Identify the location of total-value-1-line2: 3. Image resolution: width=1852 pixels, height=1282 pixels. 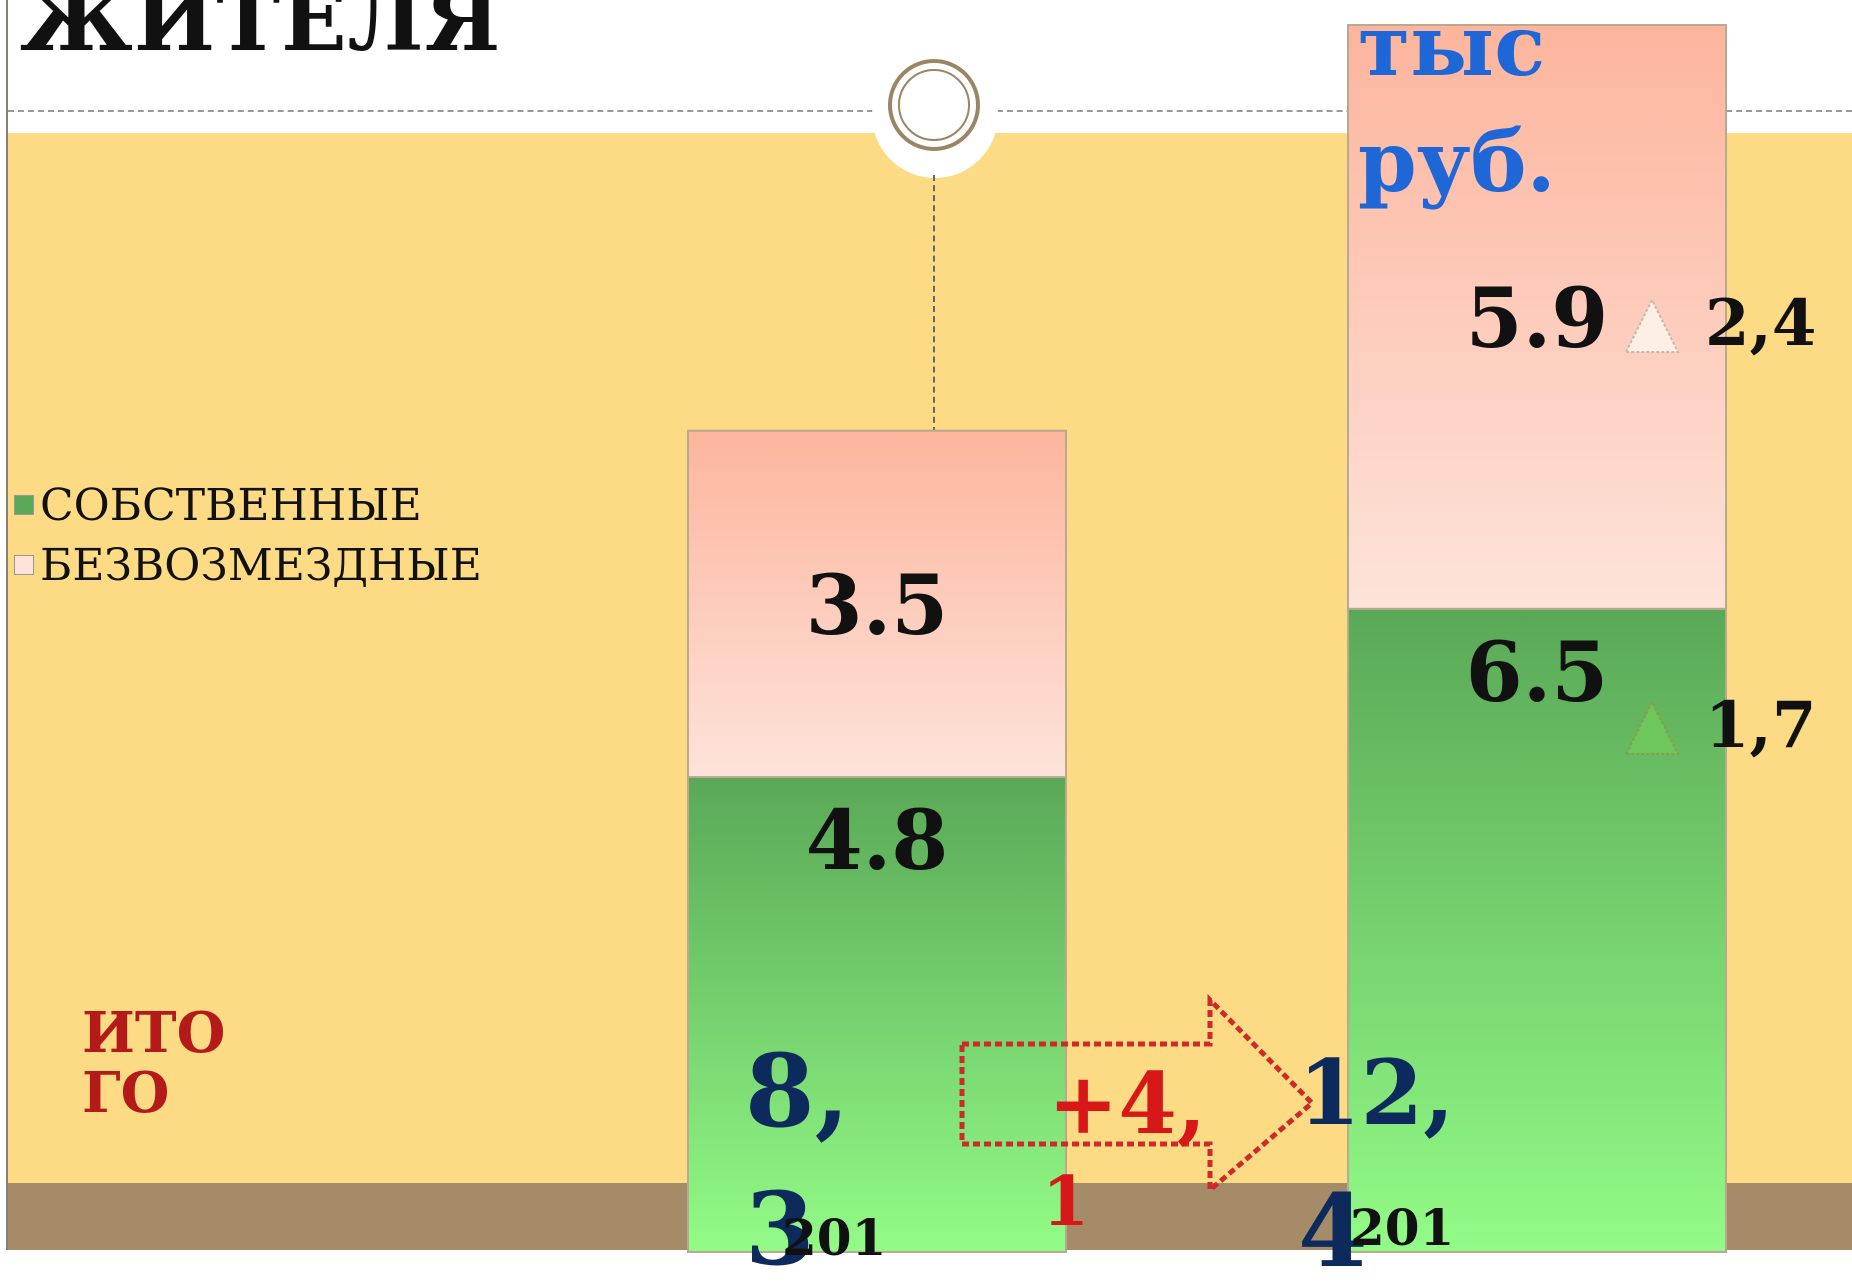
(780, 1226).